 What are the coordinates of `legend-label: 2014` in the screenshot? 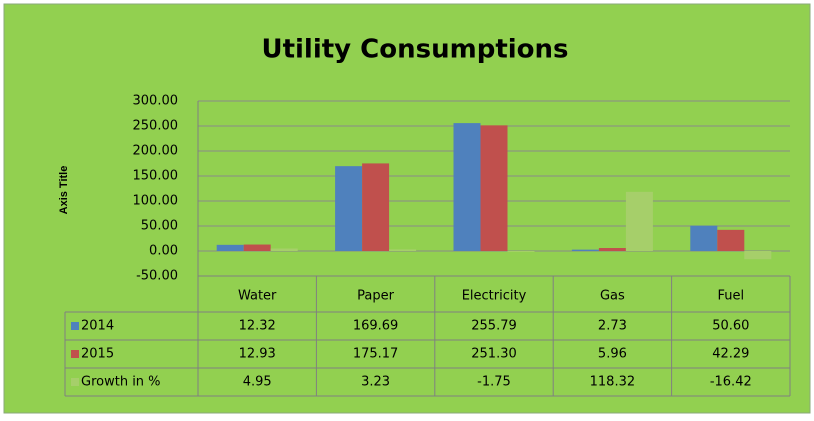 It's located at (97, 326).